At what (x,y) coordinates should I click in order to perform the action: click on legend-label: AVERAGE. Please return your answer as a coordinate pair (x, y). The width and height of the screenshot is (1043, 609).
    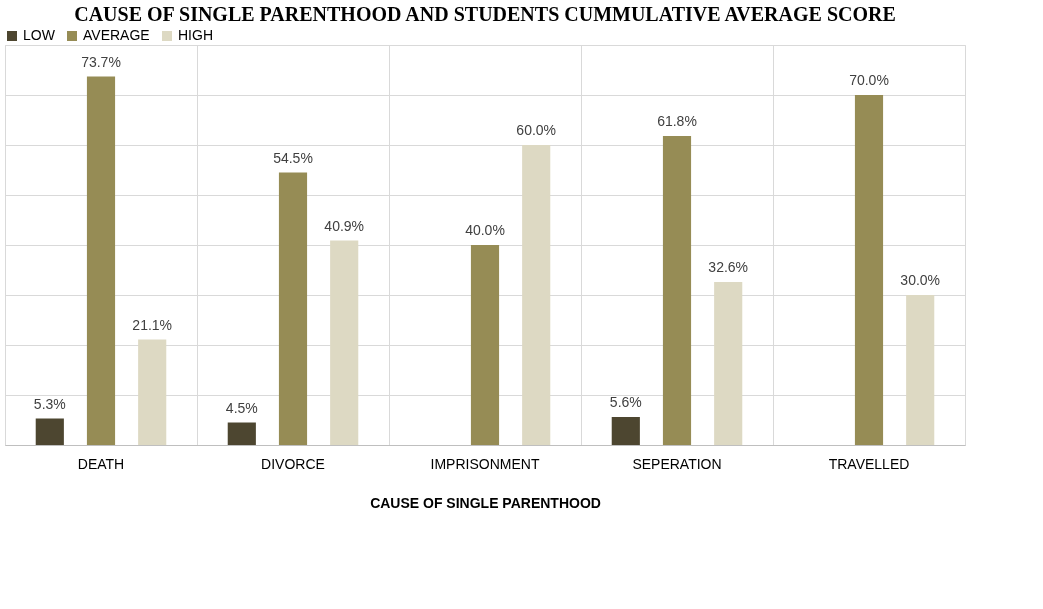
    Looking at the image, I should click on (116, 35).